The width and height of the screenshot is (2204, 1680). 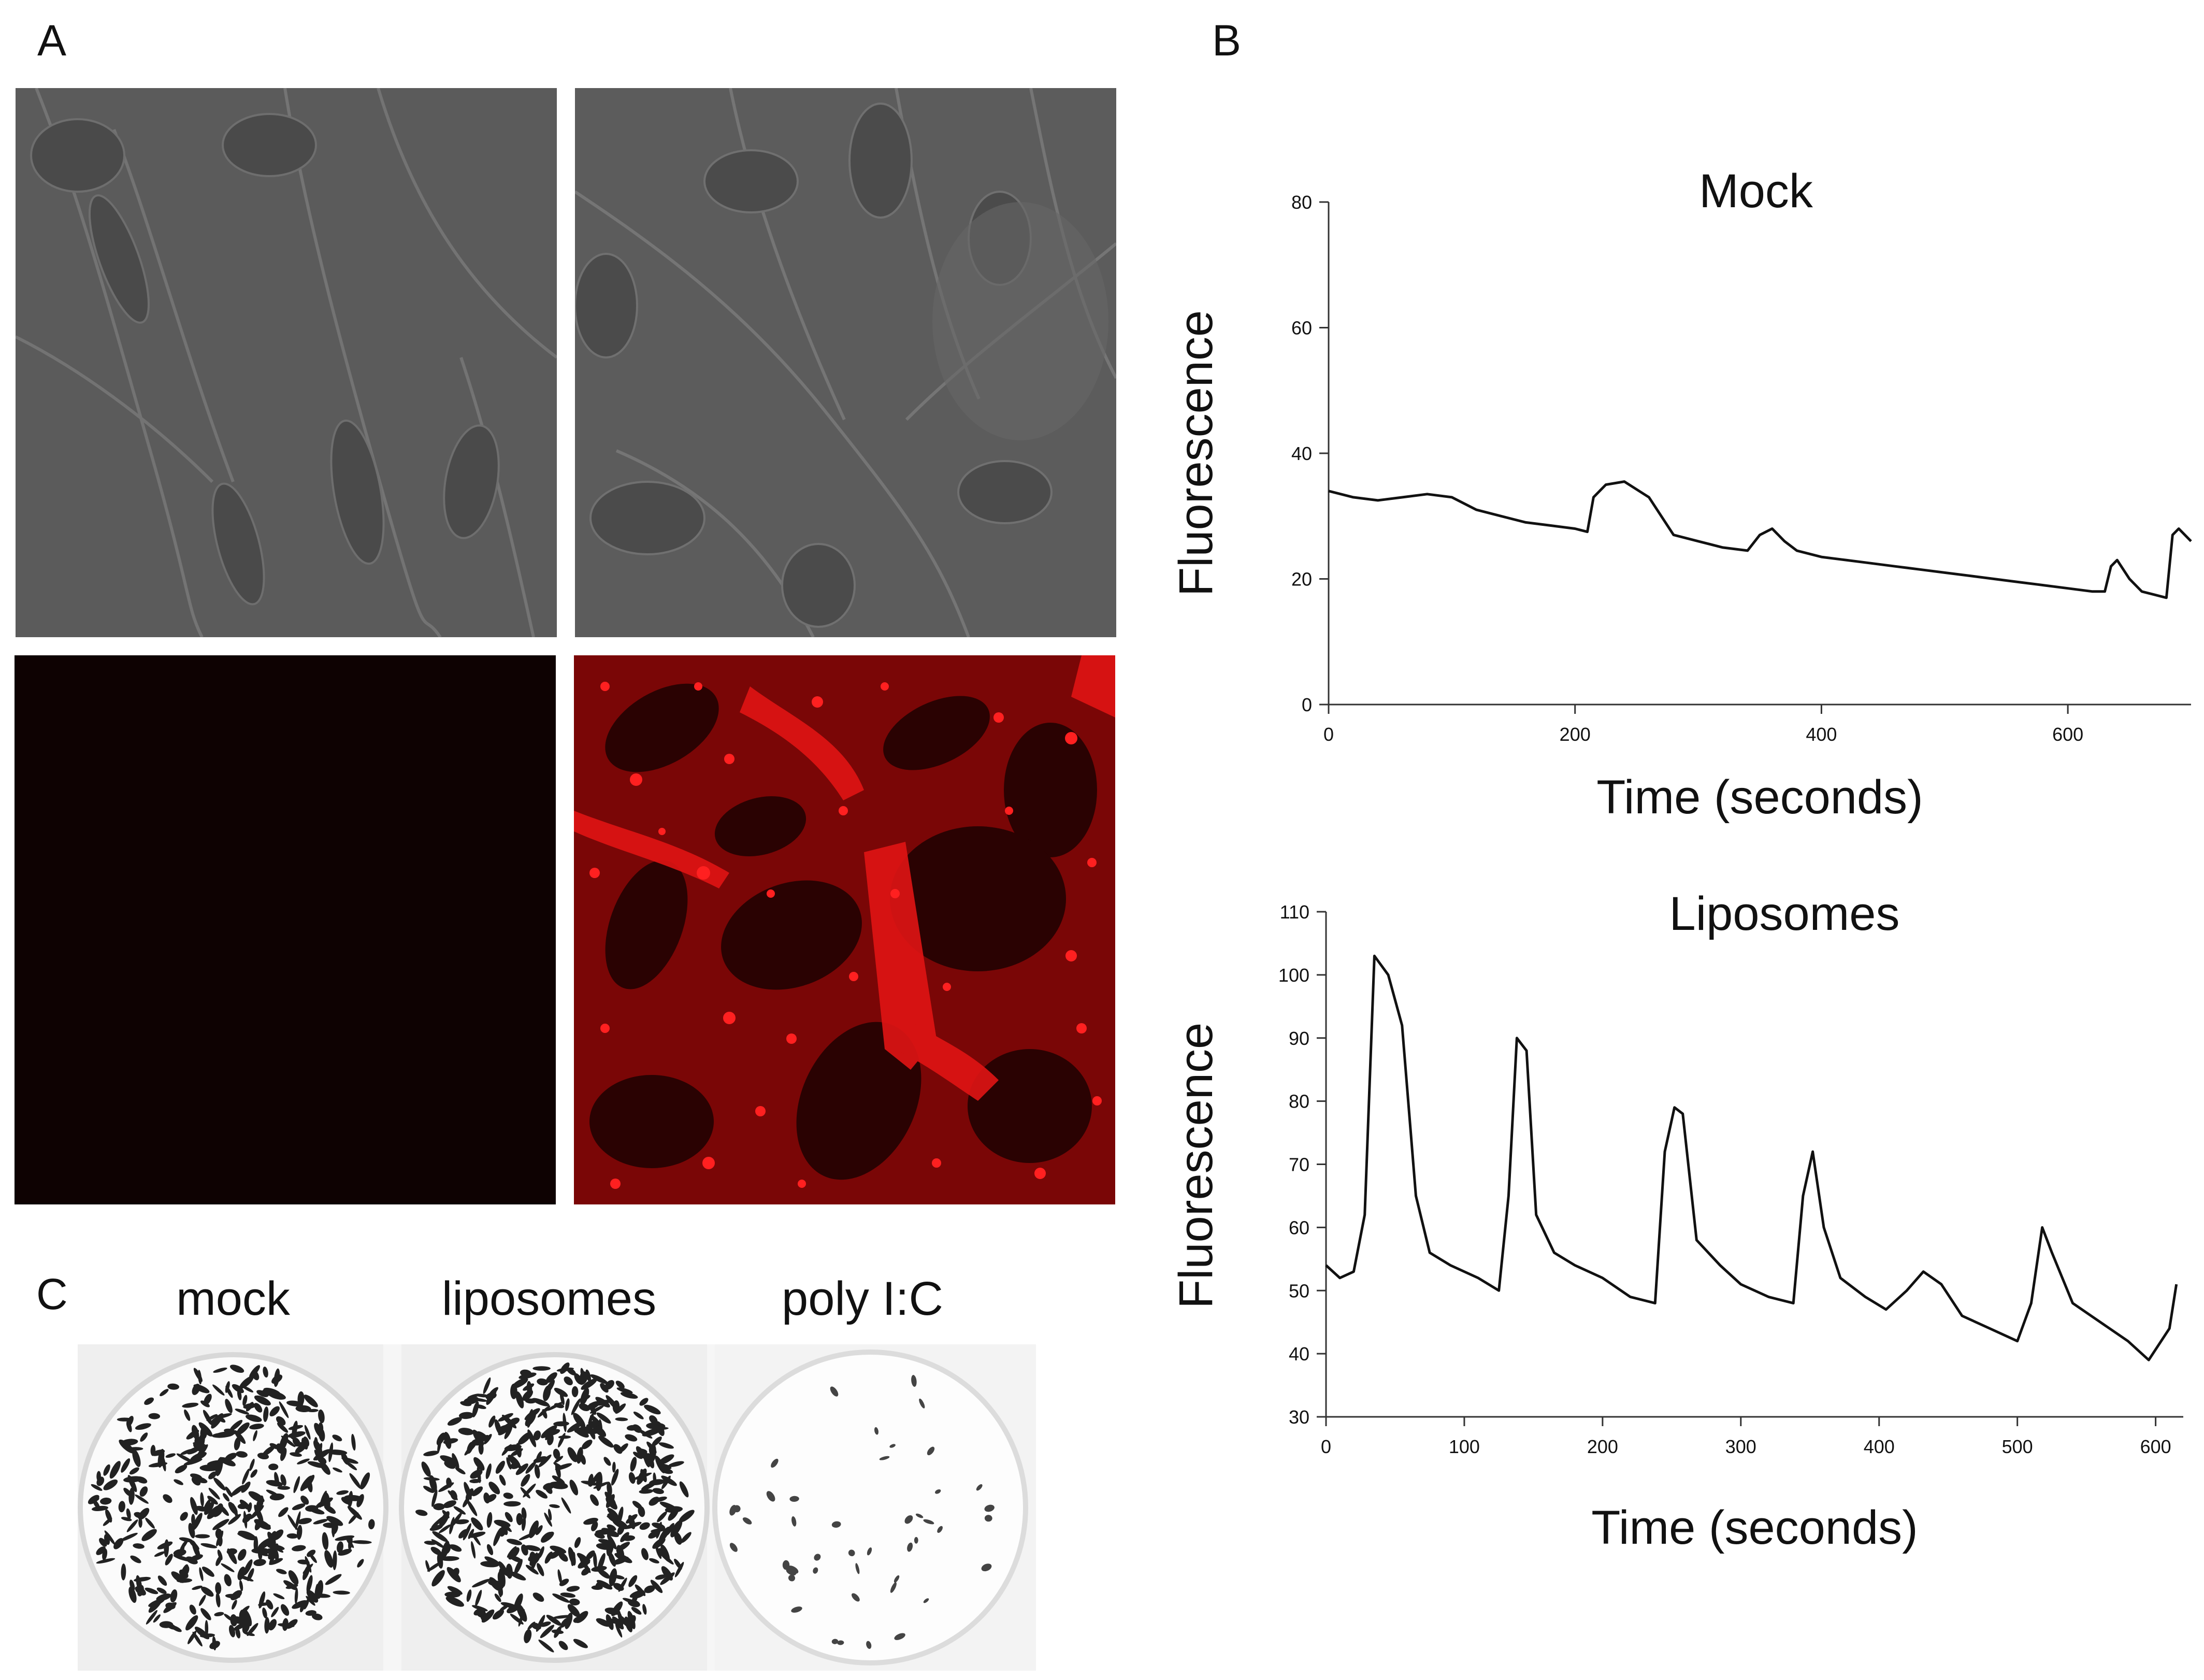 I want to click on well-poly-ic, so click(x=870, y=1507).